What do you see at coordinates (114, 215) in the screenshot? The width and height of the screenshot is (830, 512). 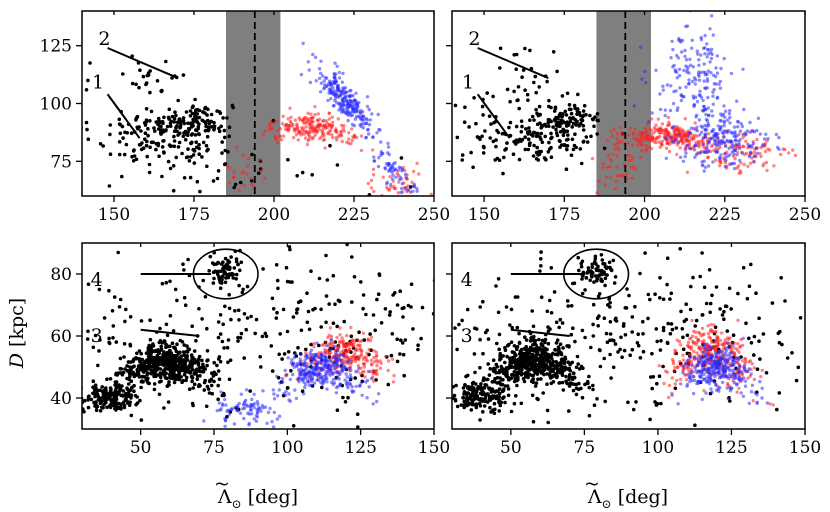 I see `x-tick-label: 150` at bounding box center [114, 215].